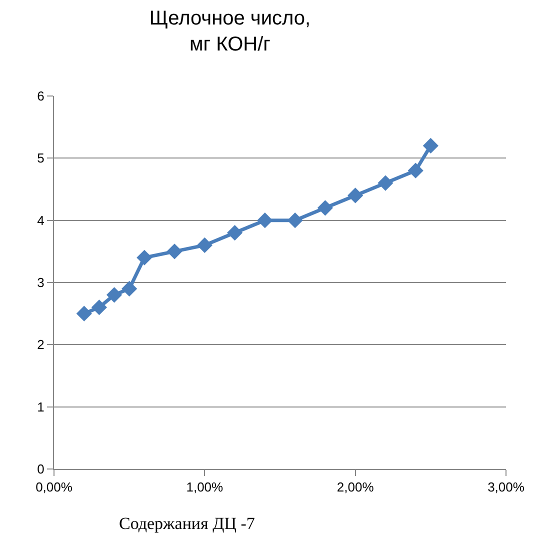 Image resolution: width=544 pixels, height=548 pixels. What do you see at coordinates (40, 282) in the screenshot?
I see `y-tick-label: 3` at bounding box center [40, 282].